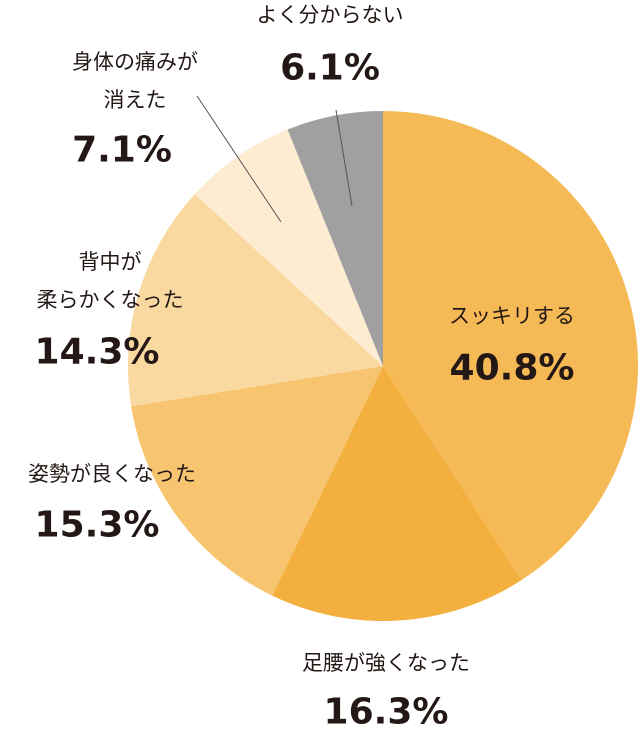 The image size is (640, 744). Describe the element at coordinates (110, 281) in the screenshot. I see `category-label: 背中が 柔らかくなった` at that location.